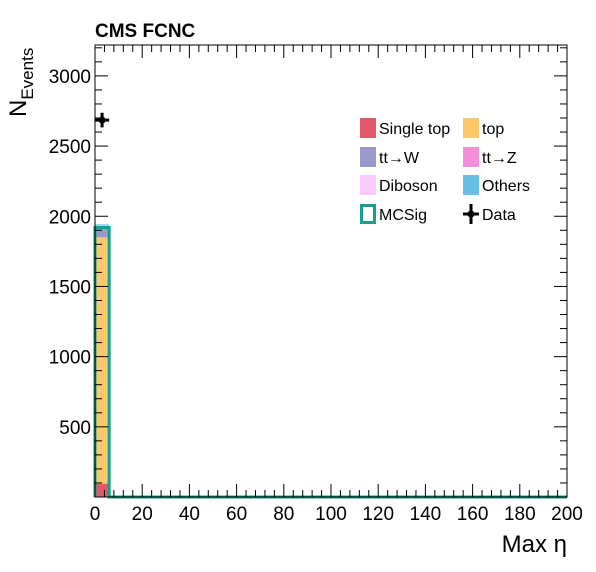  What do you see at coordinates (414, 129) in the screenshot?
I see `legend-label-0: Single top` at bounding box center [414, 129].